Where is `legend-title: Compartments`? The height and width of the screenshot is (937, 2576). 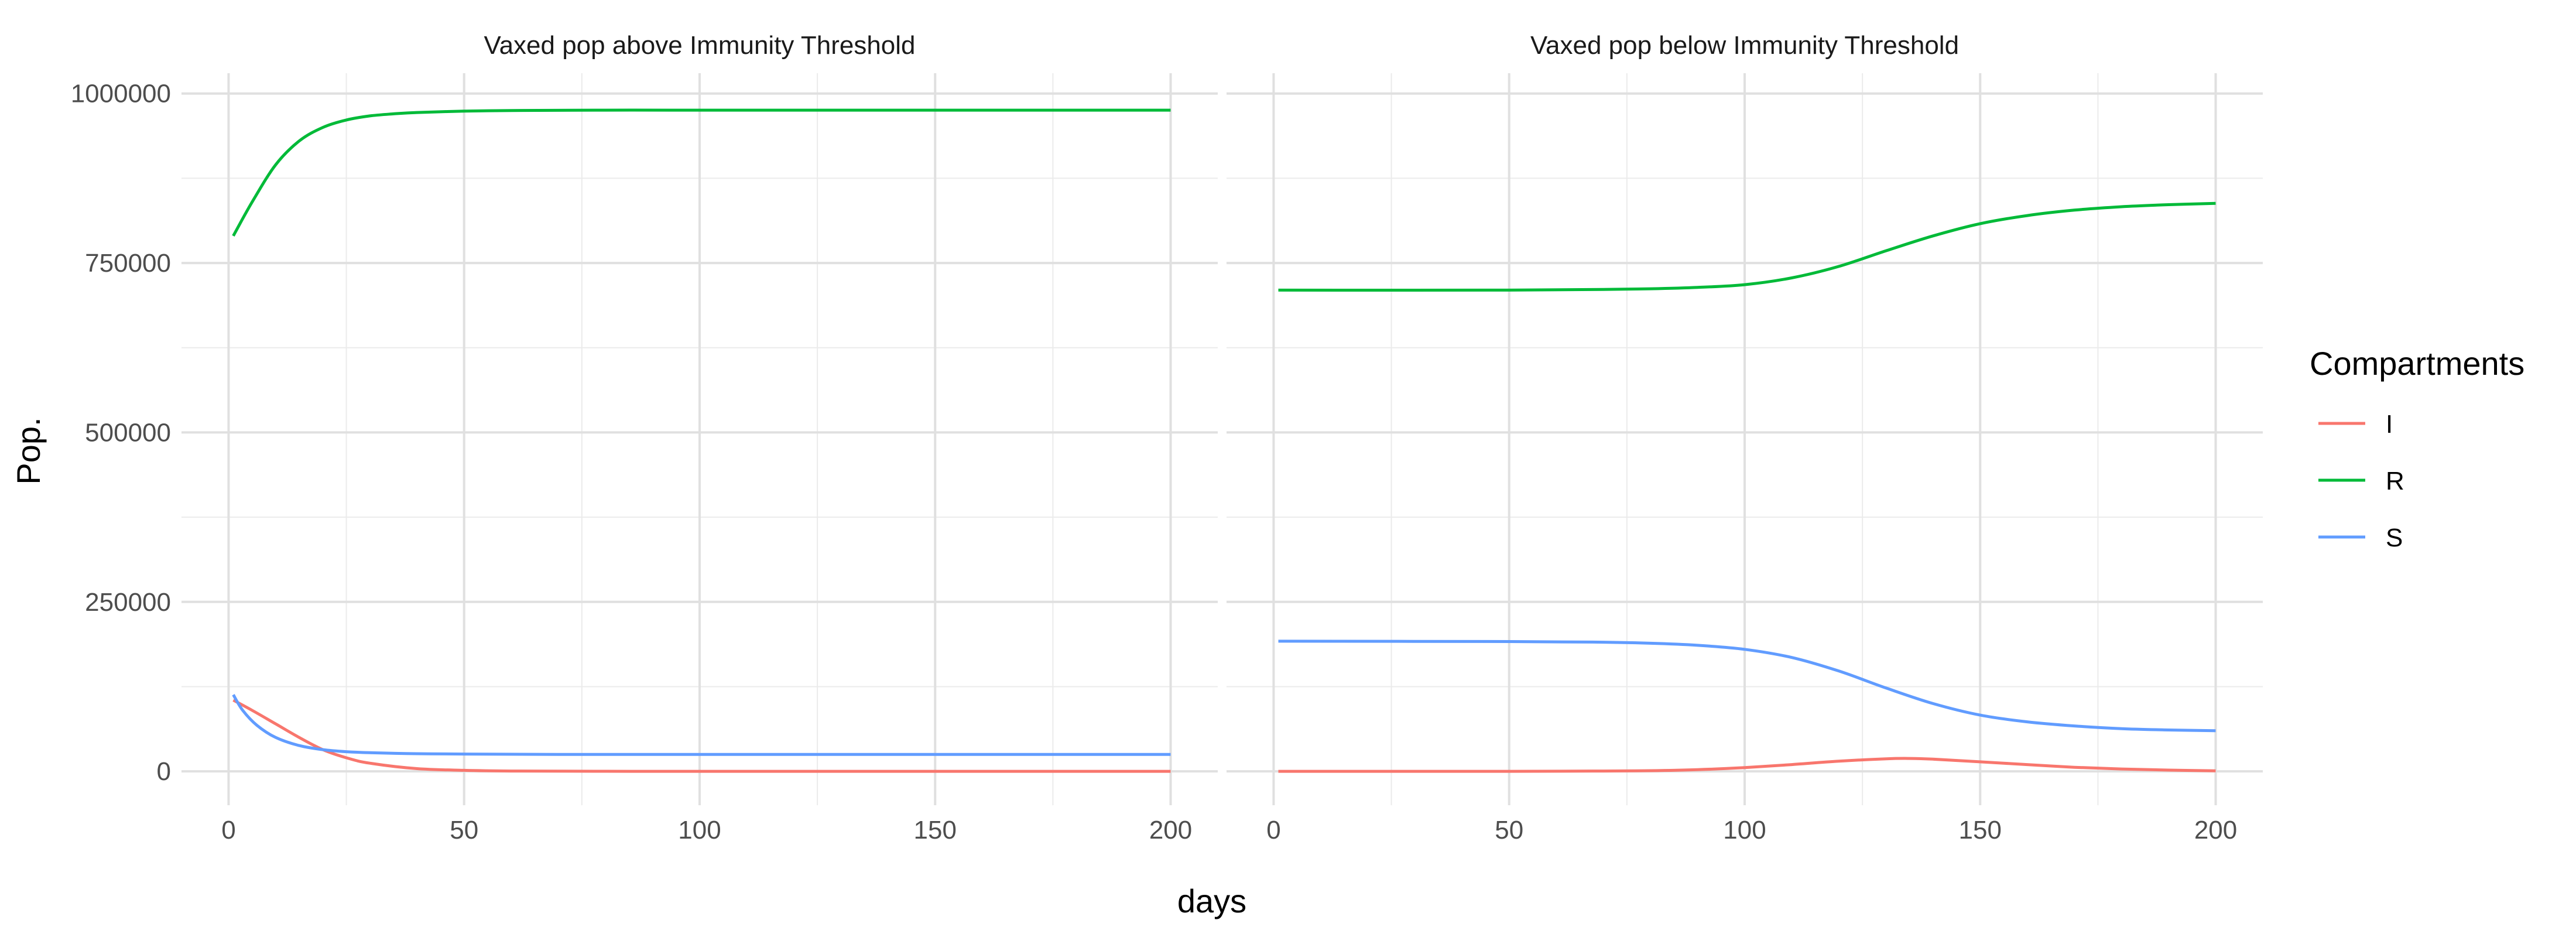
legend-title: Compartments is located at coordinates (2417, 363).